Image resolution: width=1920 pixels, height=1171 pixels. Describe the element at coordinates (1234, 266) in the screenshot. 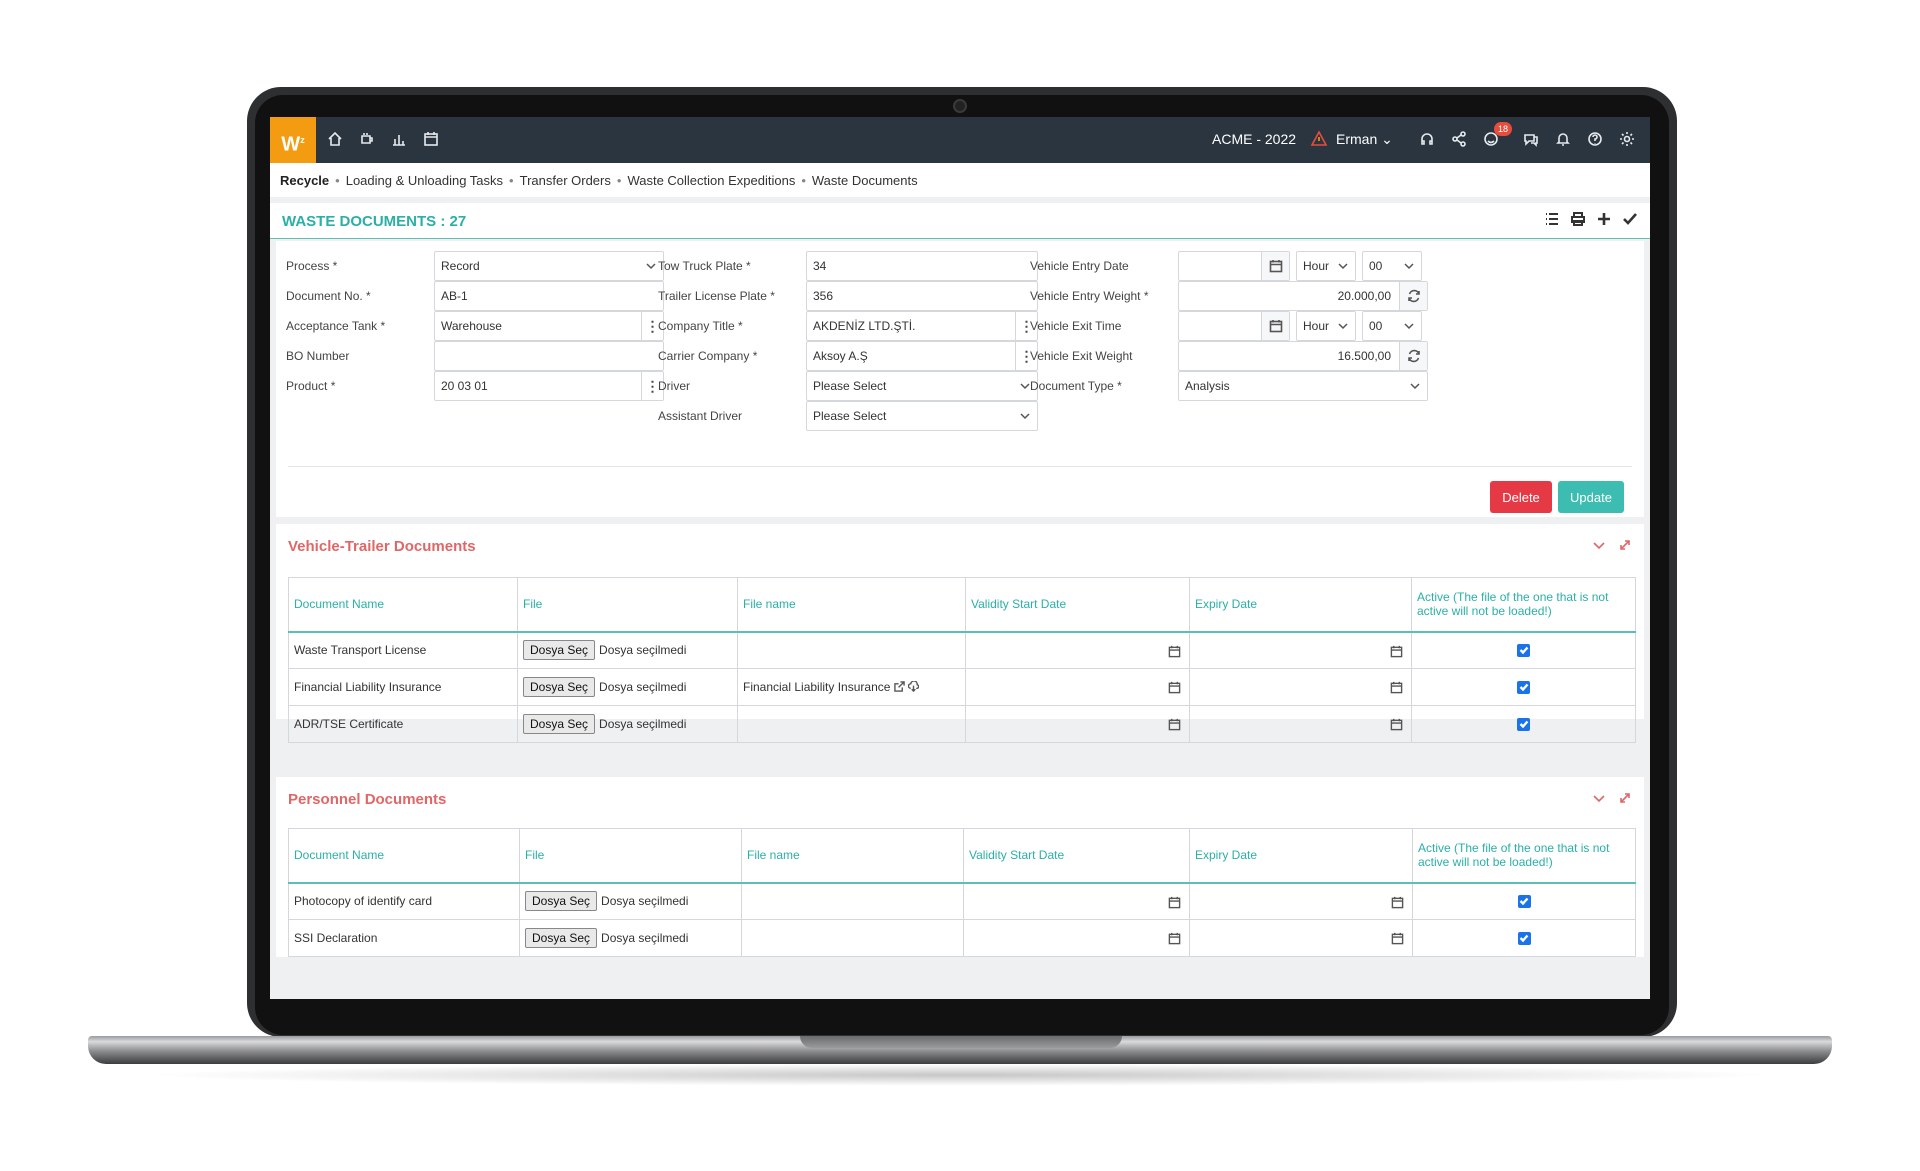

I see `entry-date-input` at that location.